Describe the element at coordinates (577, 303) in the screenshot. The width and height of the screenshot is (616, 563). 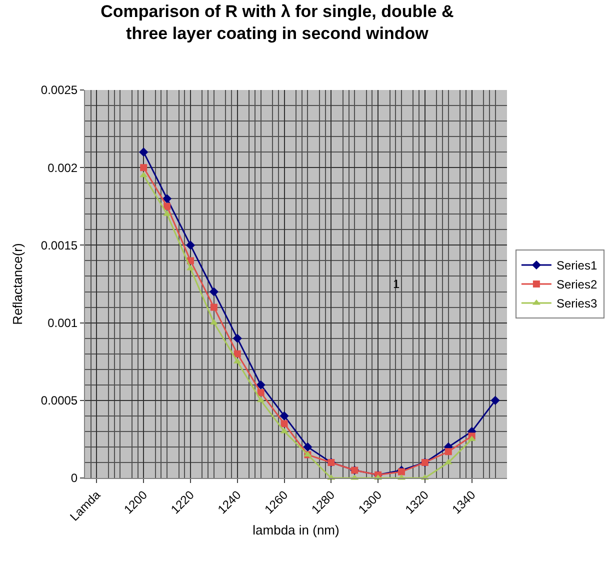
I see `legend-label: Series3` at that location.